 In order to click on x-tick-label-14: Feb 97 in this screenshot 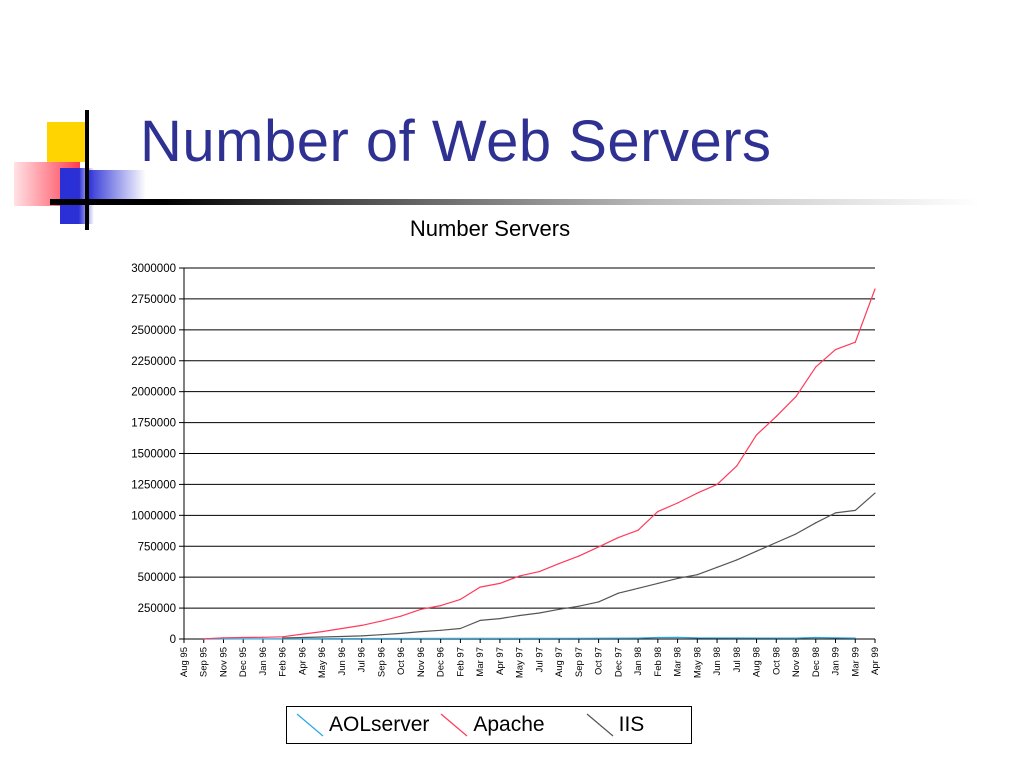, I will do `click(460, 662)`.